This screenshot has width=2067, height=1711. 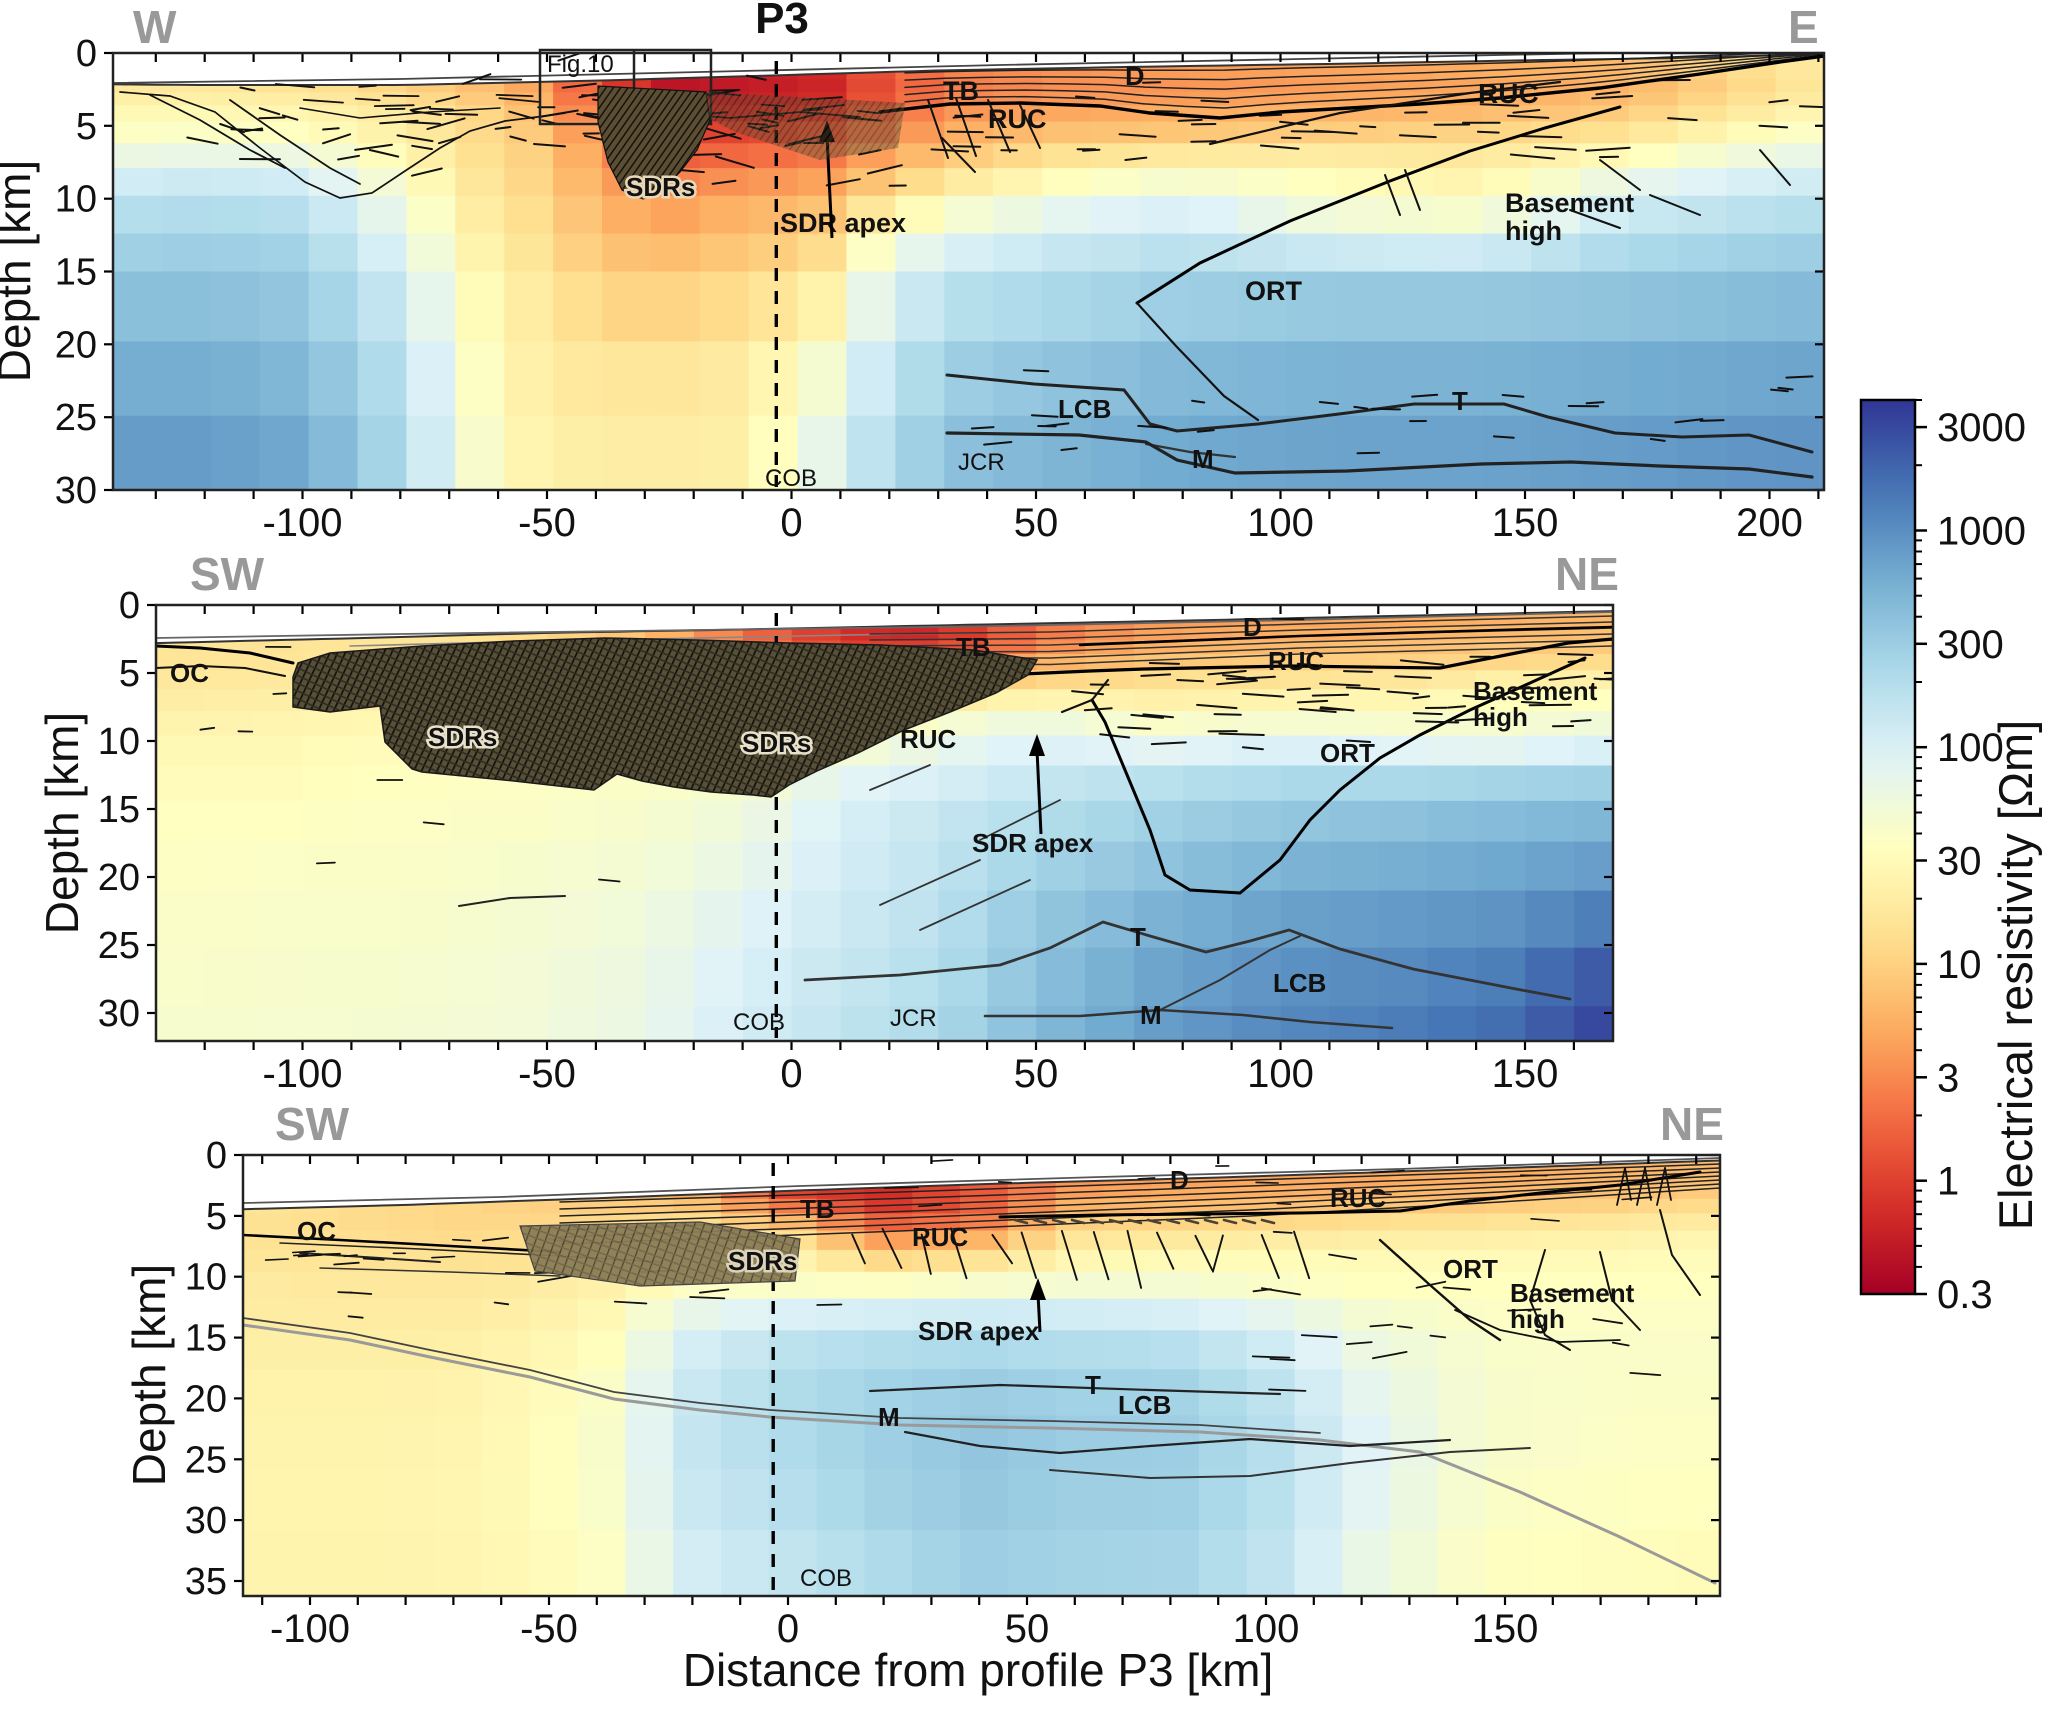 I want to click on svg-text: P3, so click(x=782, y=21).